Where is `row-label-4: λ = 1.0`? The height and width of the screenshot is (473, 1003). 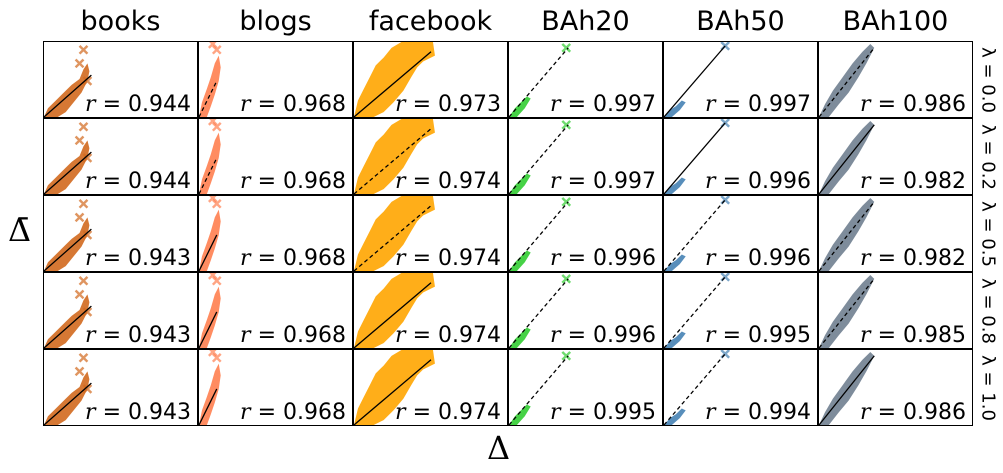 row-label-4: λ = 1.0 is located at coordinates (988, 387).